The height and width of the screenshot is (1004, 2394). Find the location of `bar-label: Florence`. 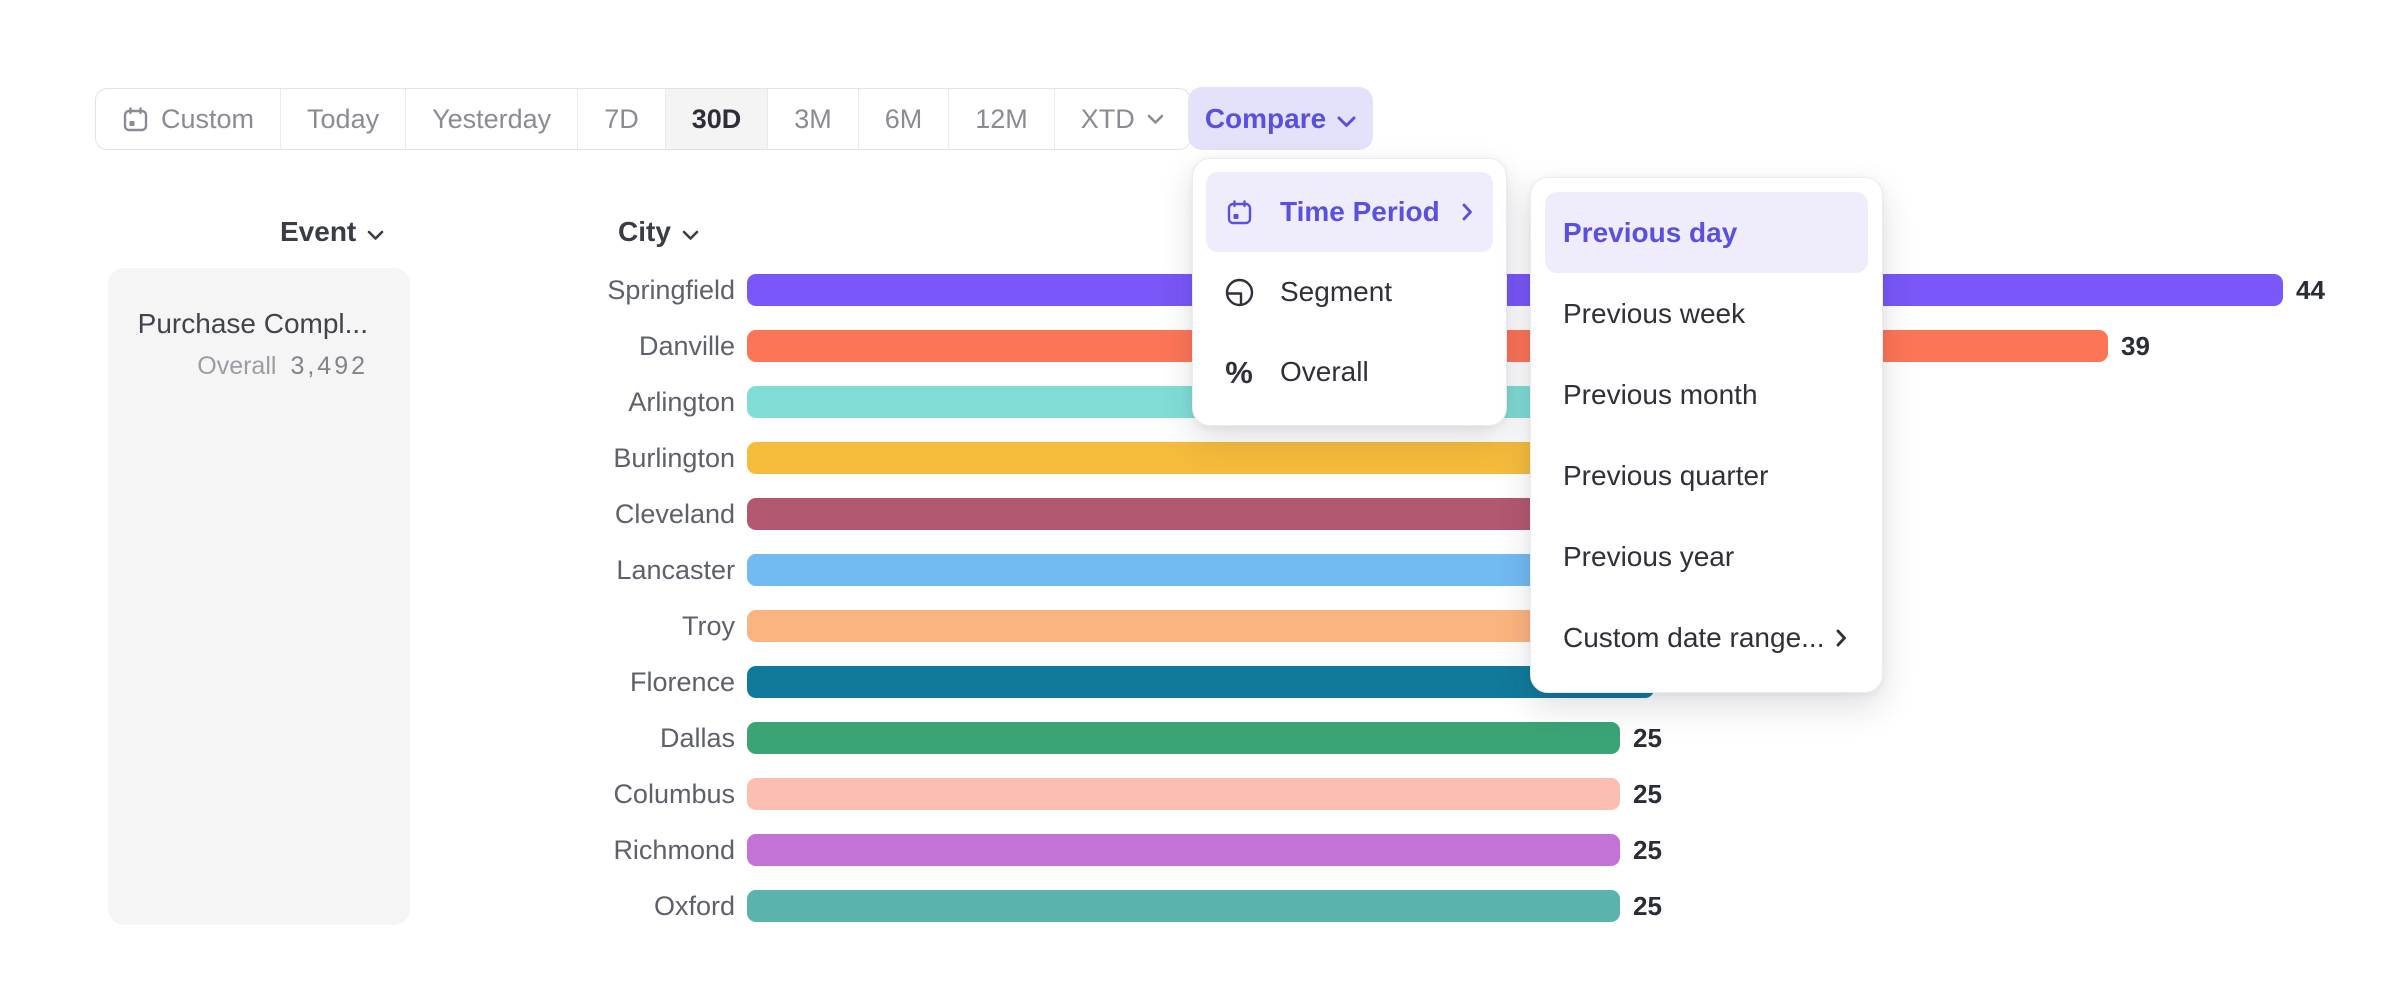

bar-label: Florence is located at coordinates (682, 681).